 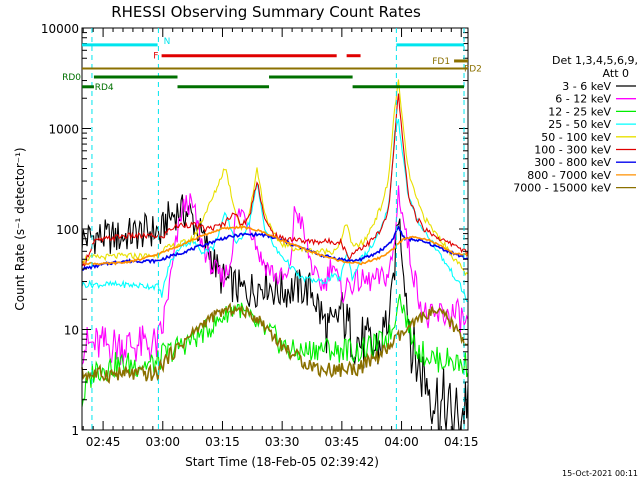 What do you see at coordinates (75, 431) in the screenshot?
I see `y-tick-label: 1` at bounding box center [75, 431].